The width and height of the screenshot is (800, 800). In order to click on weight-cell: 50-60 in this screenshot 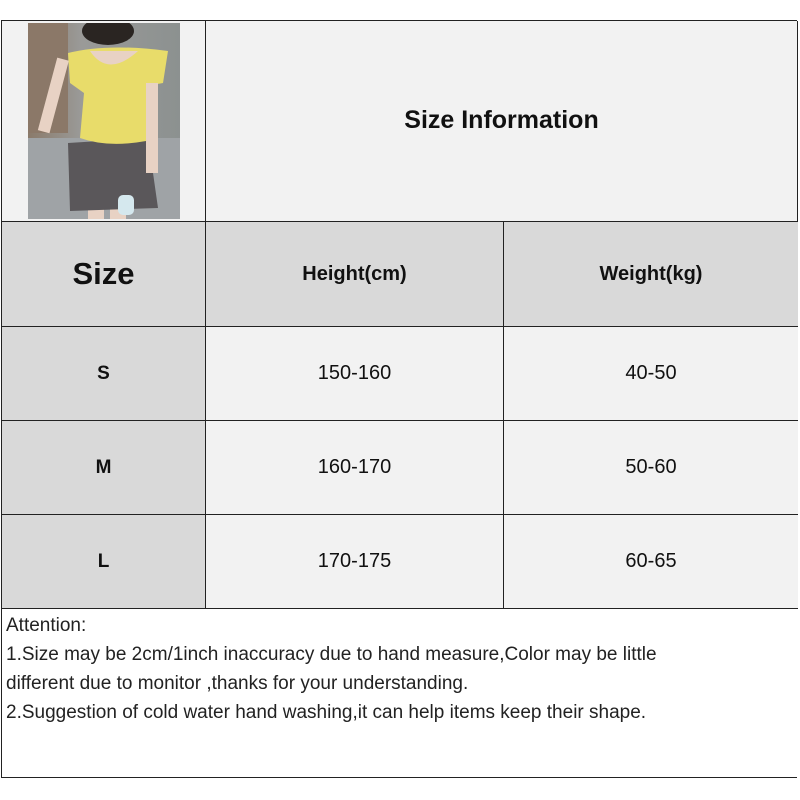, I will do `click(651, 468)`.